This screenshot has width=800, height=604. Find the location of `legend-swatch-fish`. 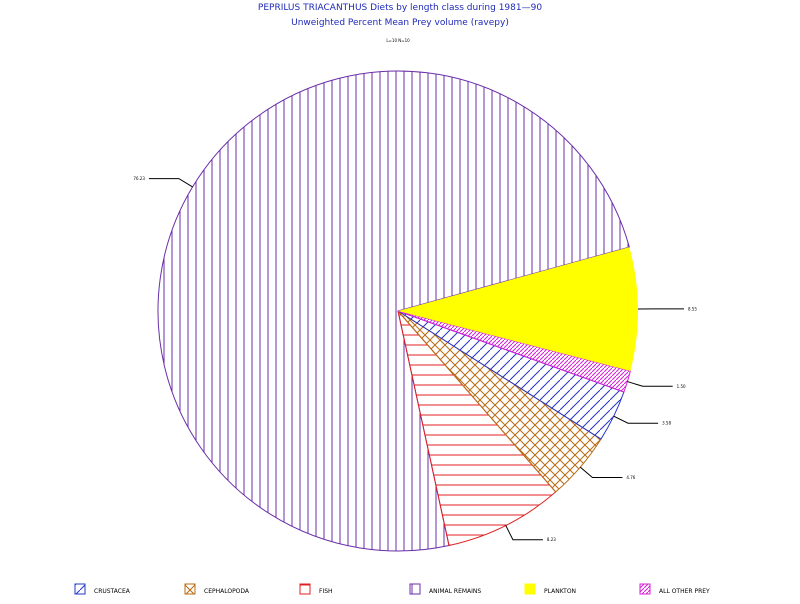

legend-swatch-fish is located at coordinates (305, 589).